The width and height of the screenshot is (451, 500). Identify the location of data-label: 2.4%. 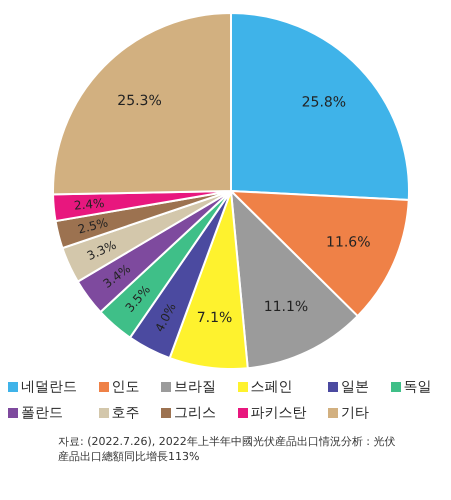
(89, 204).